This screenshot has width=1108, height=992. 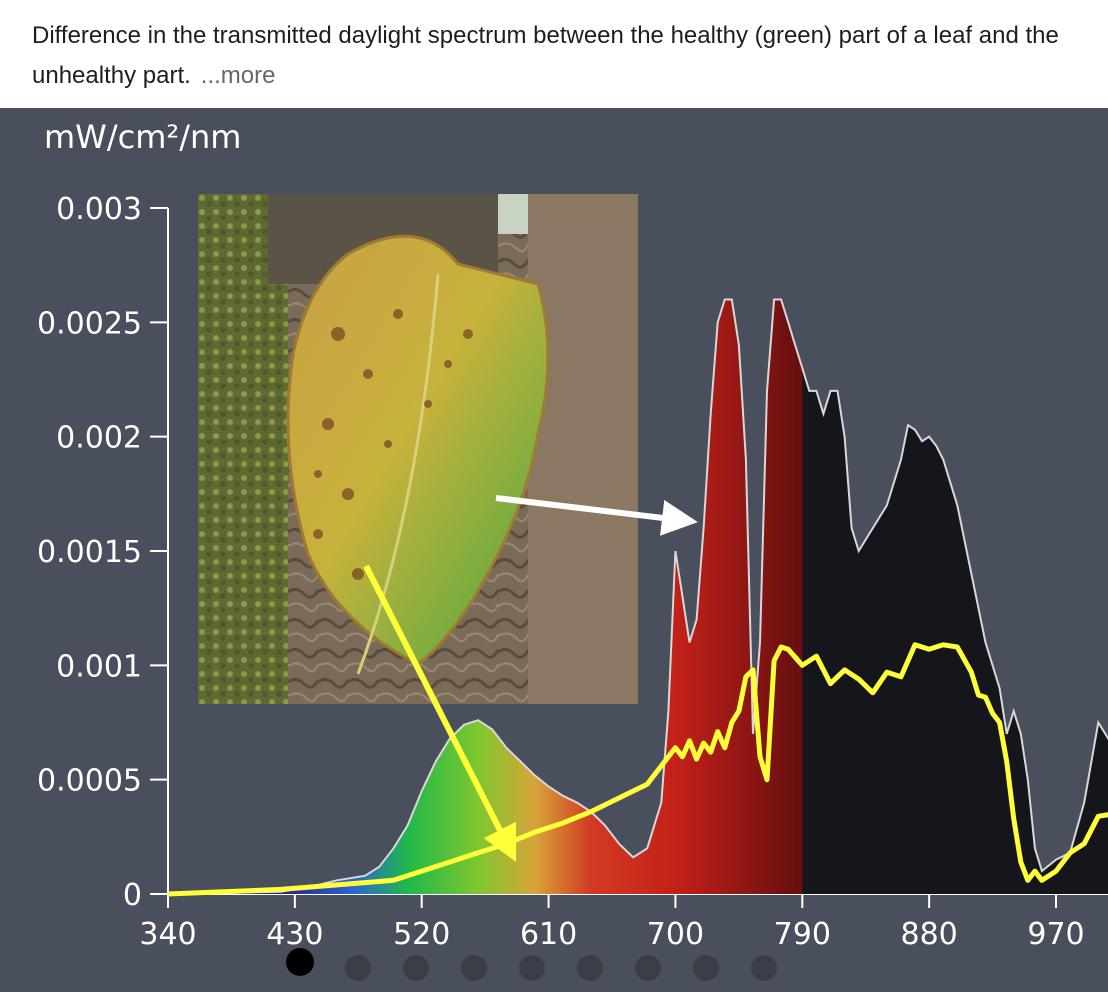 What do you see at coordinates (99, 666) in the screenshot?
I see `y-tick-label: 0.001` at bounding box center [99, 666].